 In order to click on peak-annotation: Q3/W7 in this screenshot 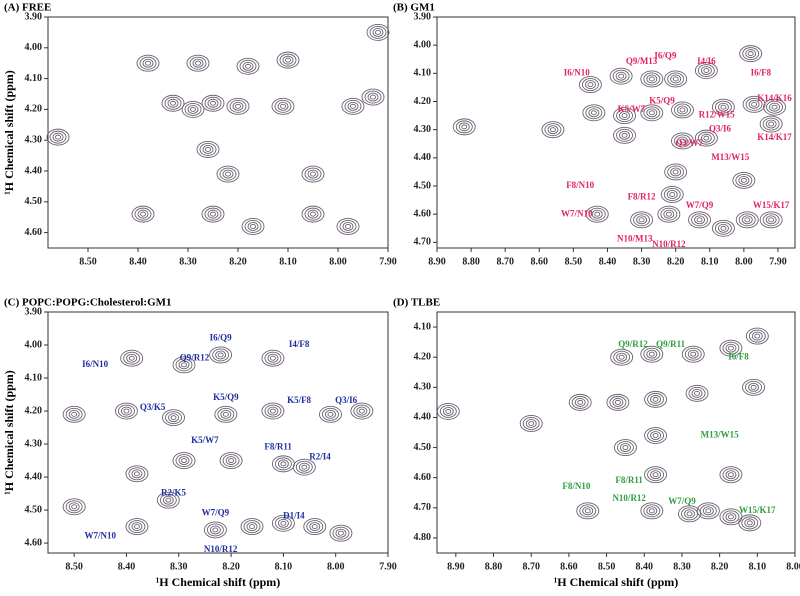, I will do `click(690, 143)`.